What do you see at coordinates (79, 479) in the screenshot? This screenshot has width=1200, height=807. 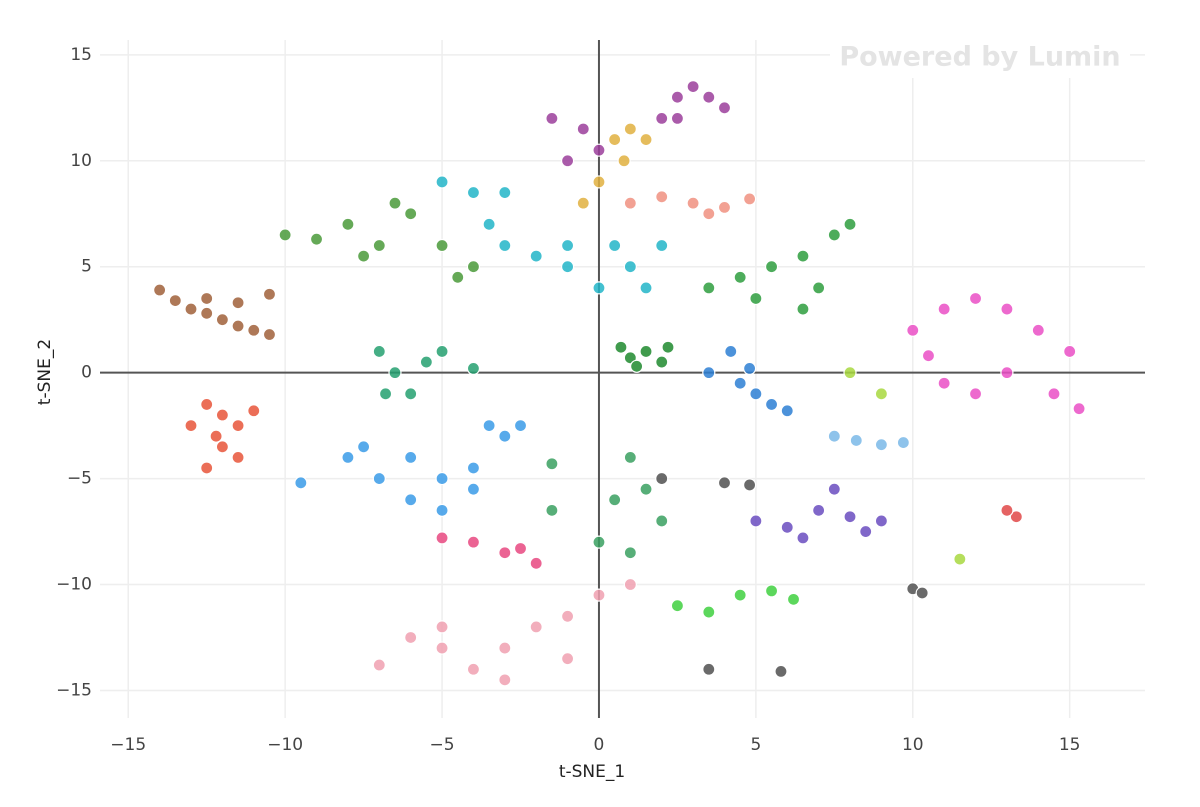 I see `y-tick-label: −5` at bounding box center [79, 479].